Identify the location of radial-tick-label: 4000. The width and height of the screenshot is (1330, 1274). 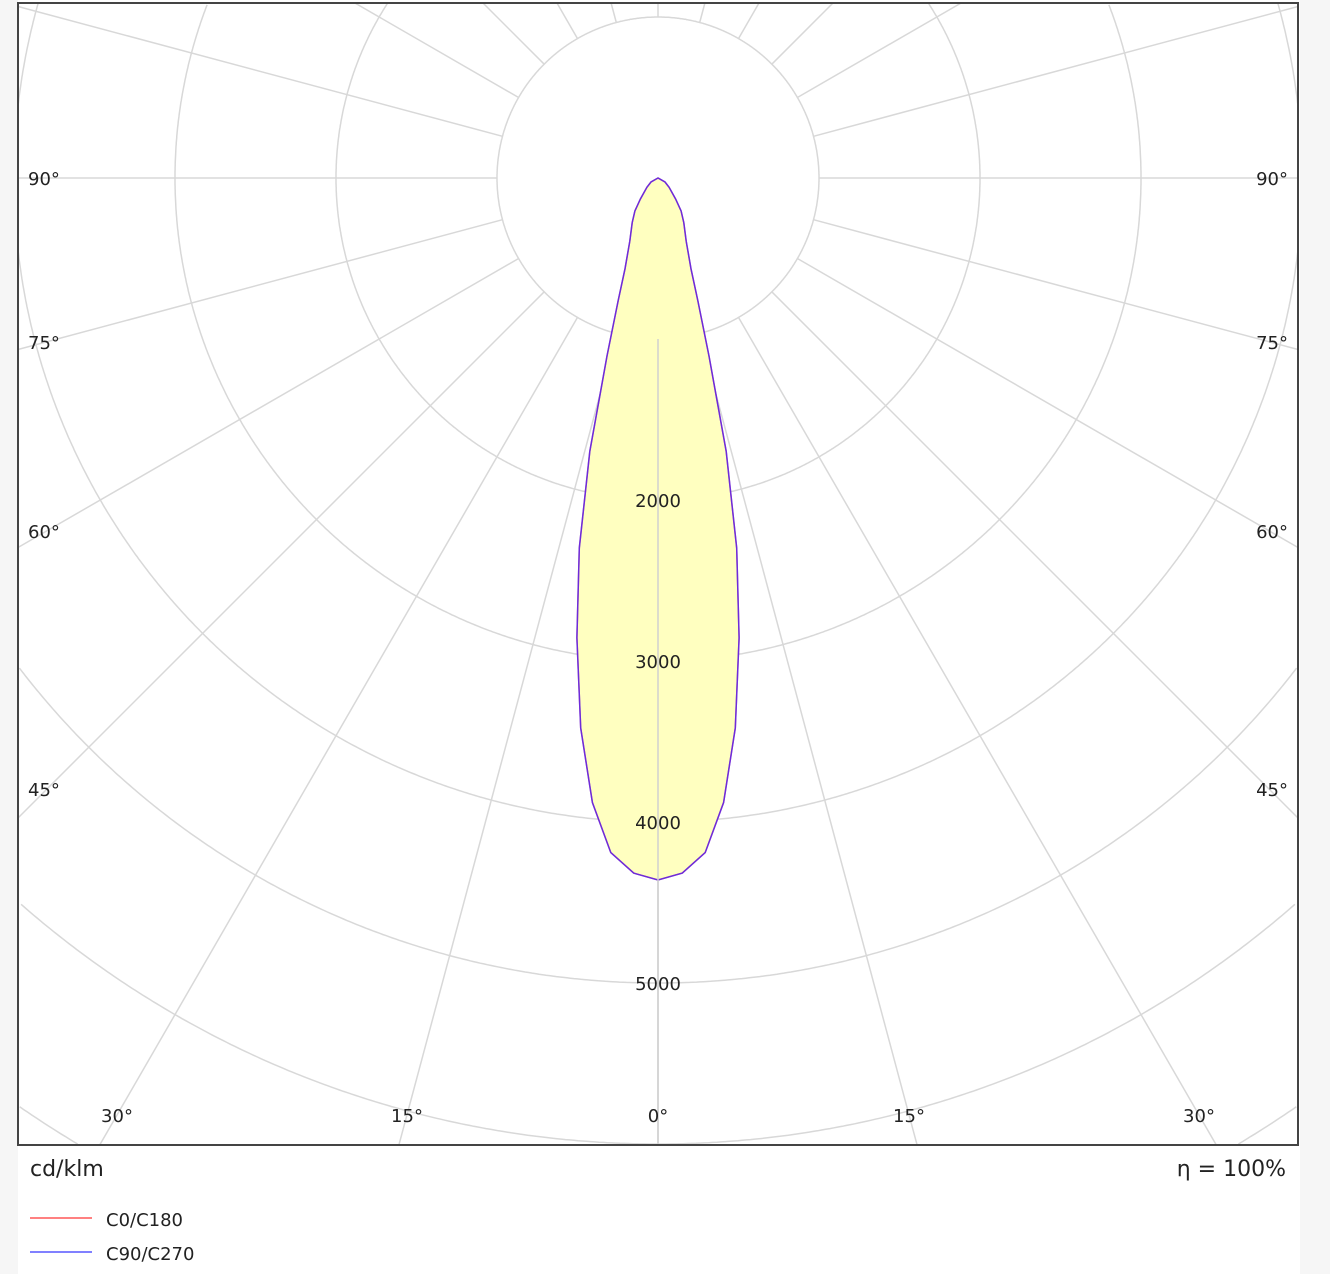
(658, 823).